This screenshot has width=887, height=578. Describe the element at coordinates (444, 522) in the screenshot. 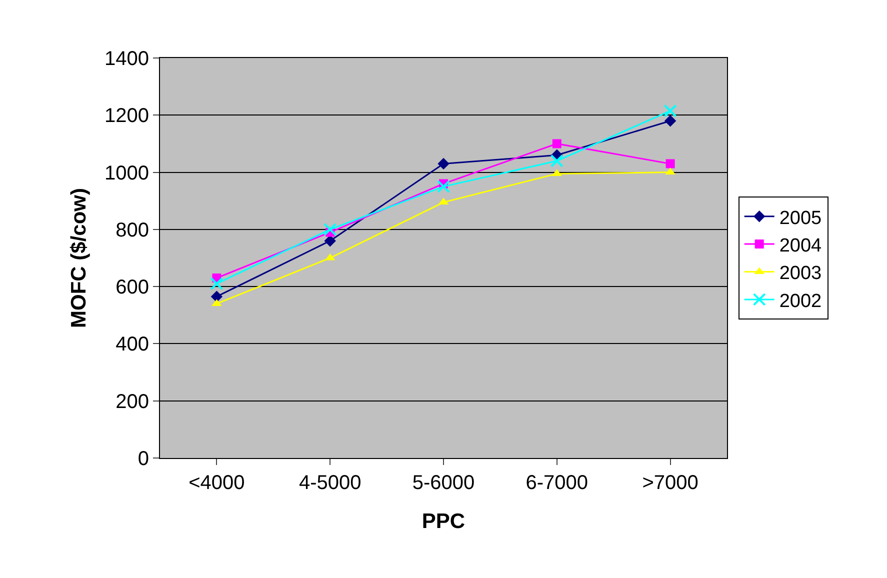

I see `x-axis-title: PPC` at that location.